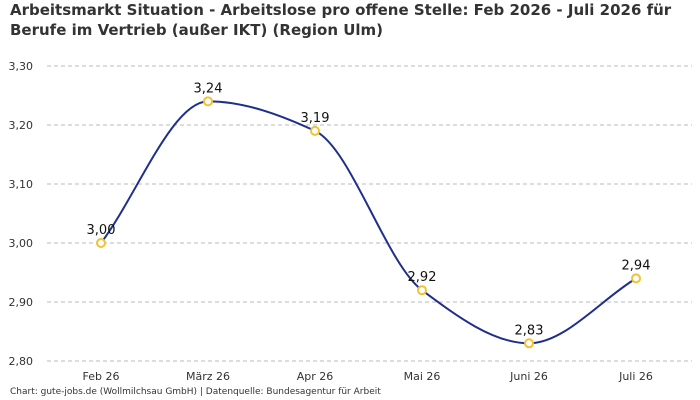 The width and height of the screenshot is (700, 400). I want to click on data-label: 2,83, so click(529, 330).